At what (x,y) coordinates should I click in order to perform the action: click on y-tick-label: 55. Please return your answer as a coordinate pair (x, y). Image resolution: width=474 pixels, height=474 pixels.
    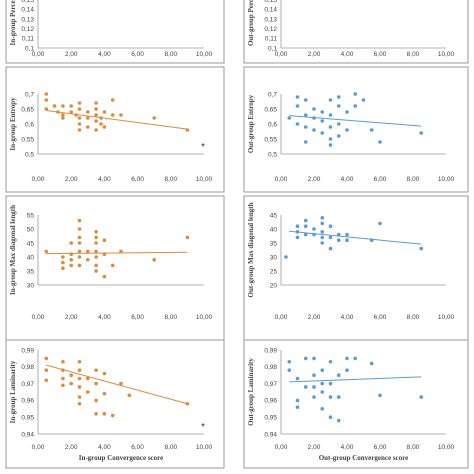
    Looking at the image, I should click on (31, 215).